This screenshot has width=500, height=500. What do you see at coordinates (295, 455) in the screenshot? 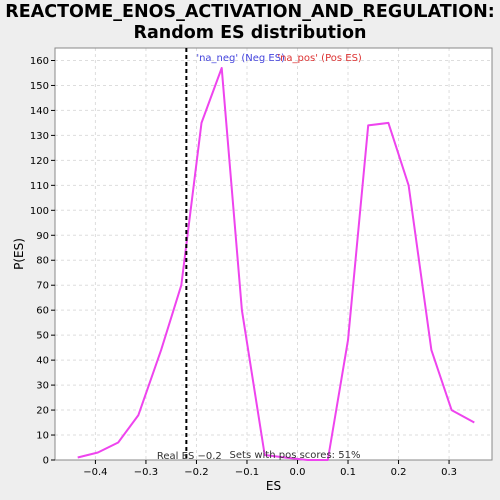
I see `pos-scores-label: Sets with pos scores: 51%` at bounding box center [295, 455].